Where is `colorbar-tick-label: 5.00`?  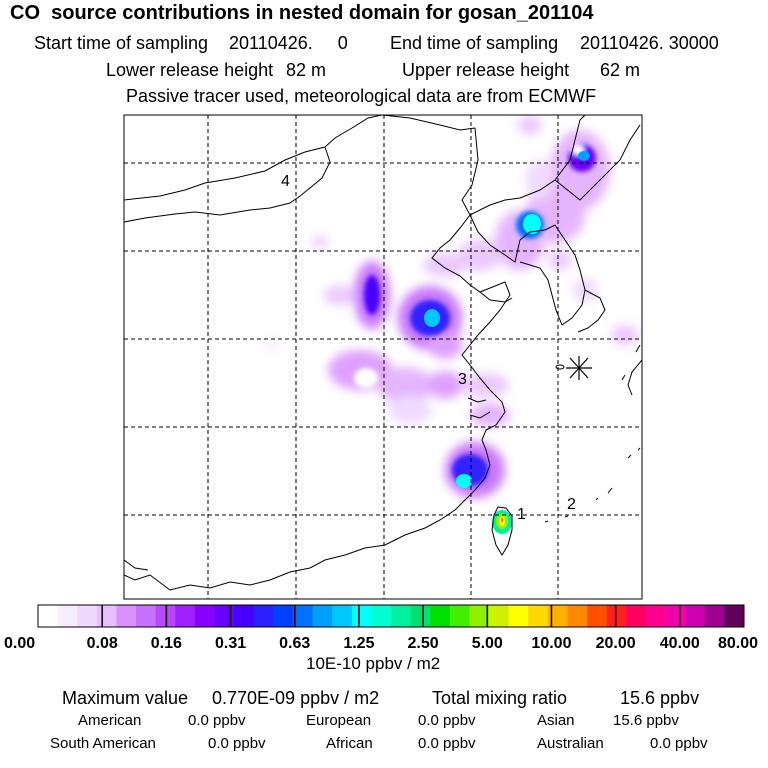 colorbar-tick-label: 5.00 is located at coordinates (487, 643).